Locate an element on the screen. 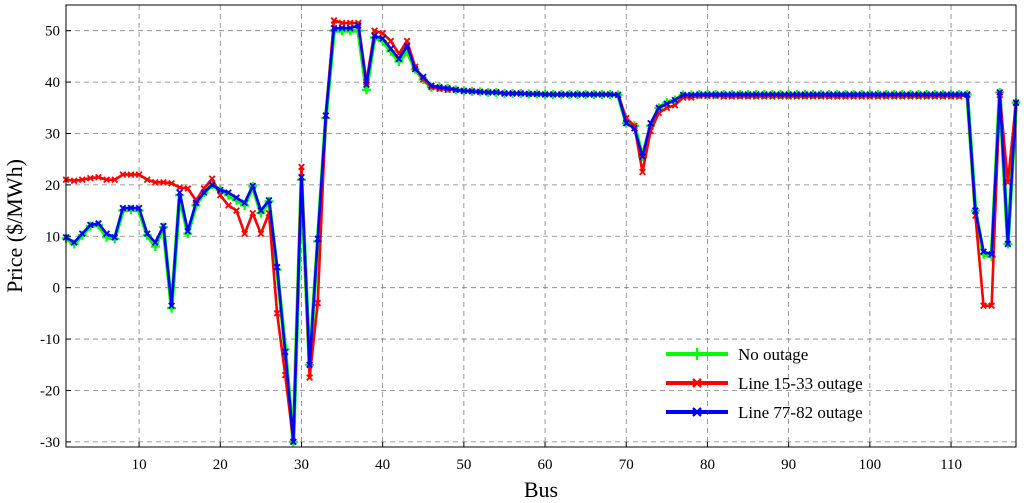  x-tick-label: 30 is located at coordinates (301, 465).